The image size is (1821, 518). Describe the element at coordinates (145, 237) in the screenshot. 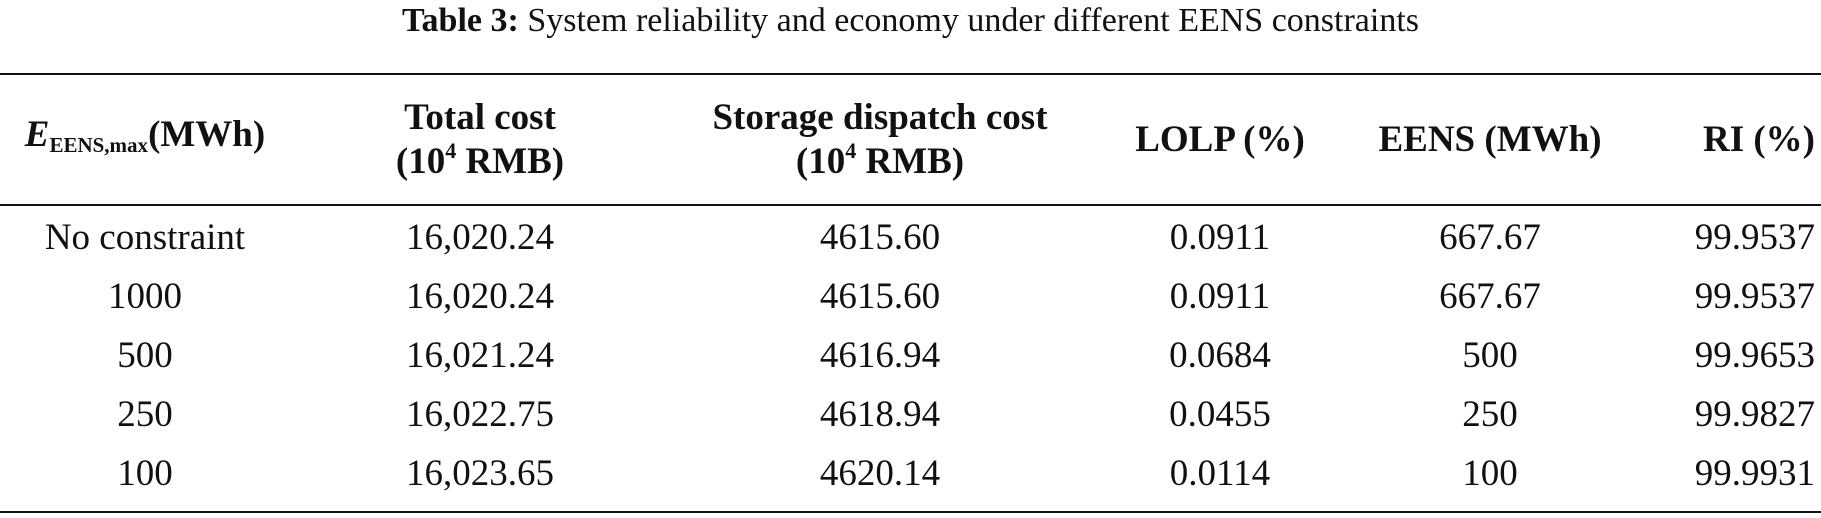

I see `cell-constraint: No constraint` at that location.